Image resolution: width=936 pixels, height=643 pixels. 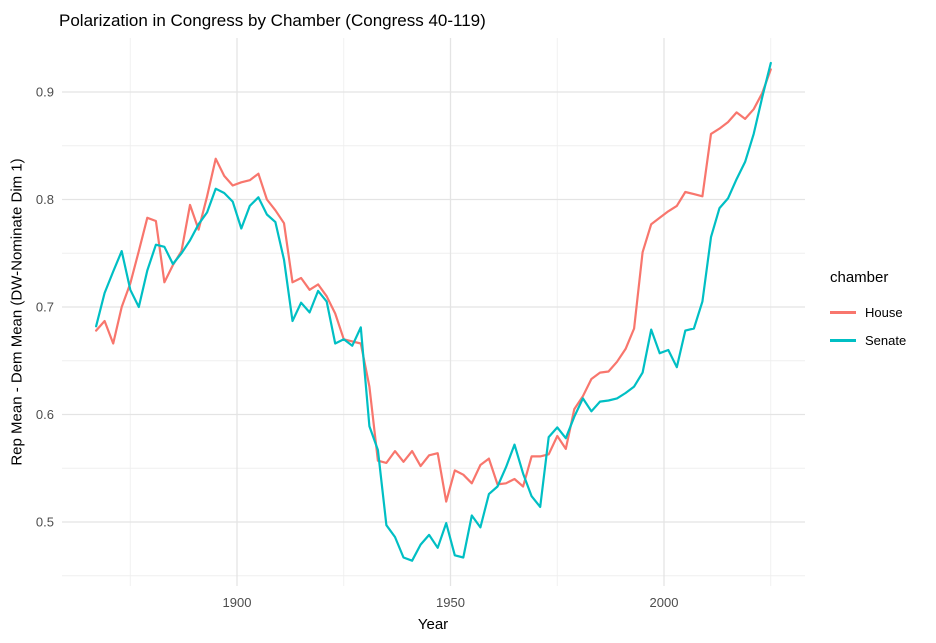 I want to click on legend-entries: House Senate, so click(x=868, y=326).